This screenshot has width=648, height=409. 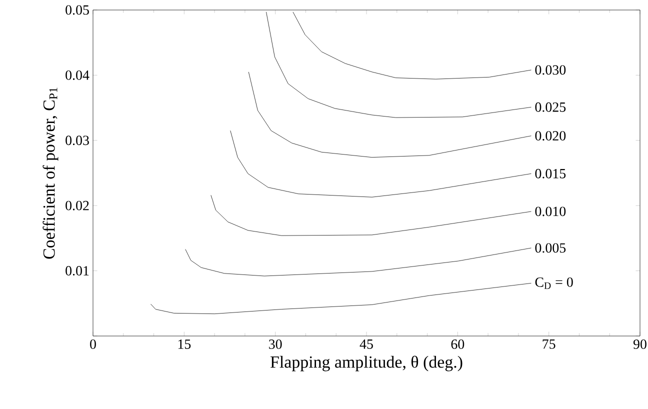 I want to click on series-label: 0.005, so click(x=550, y=248).